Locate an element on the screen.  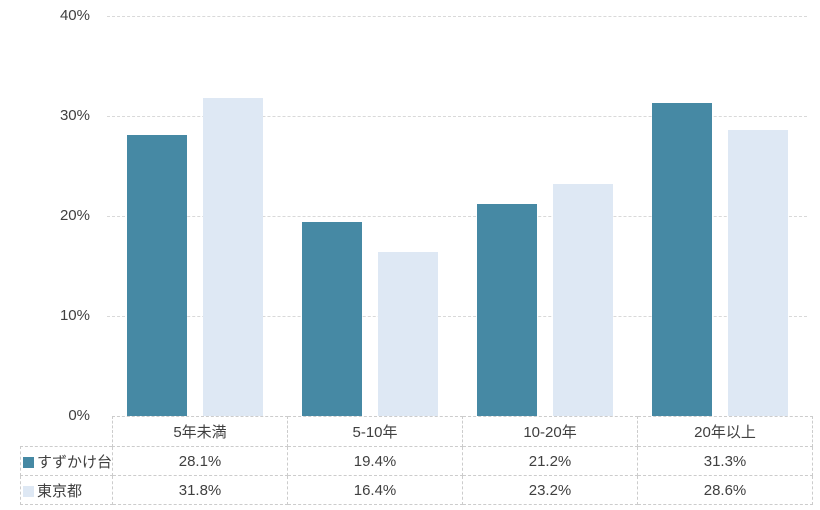
legend-cell: 東京都 is located at coordinates (66, 490).